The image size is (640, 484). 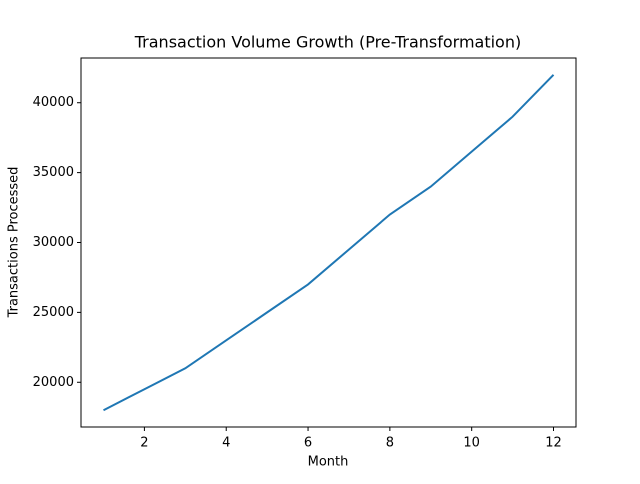 What do you see at coordinates (328, 462) in the screenshot?
I see `x-axis-label: Month` at bounding box center [328, 462].